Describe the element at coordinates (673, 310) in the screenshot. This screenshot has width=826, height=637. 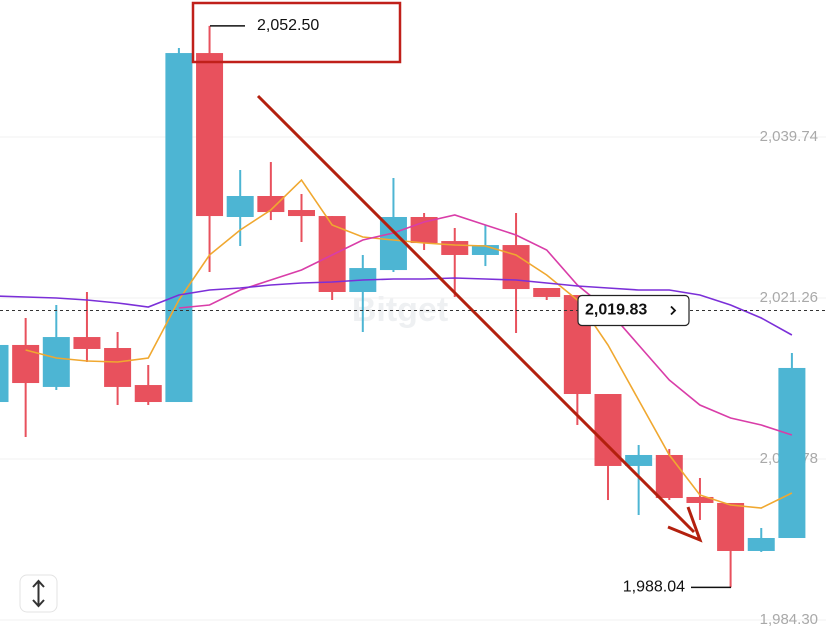
I see `price-tag-chevron` at that location.